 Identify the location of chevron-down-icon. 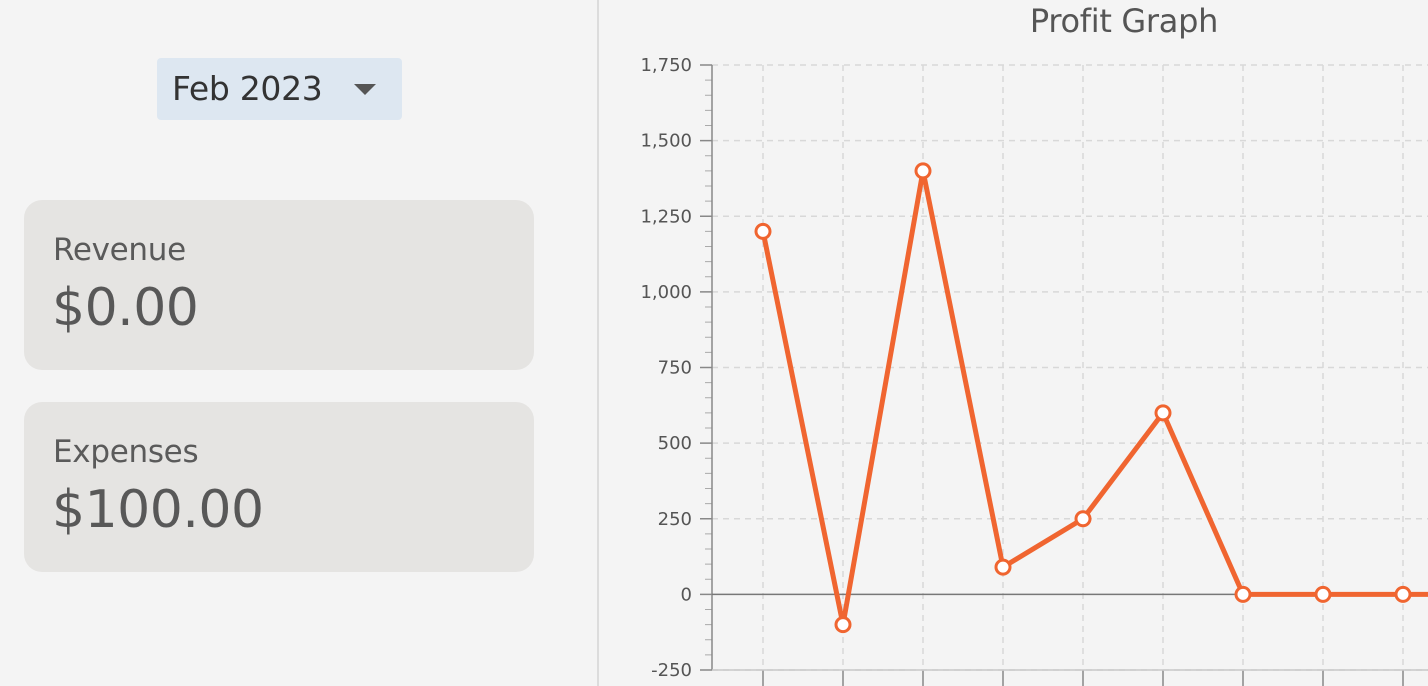
(365, 89).